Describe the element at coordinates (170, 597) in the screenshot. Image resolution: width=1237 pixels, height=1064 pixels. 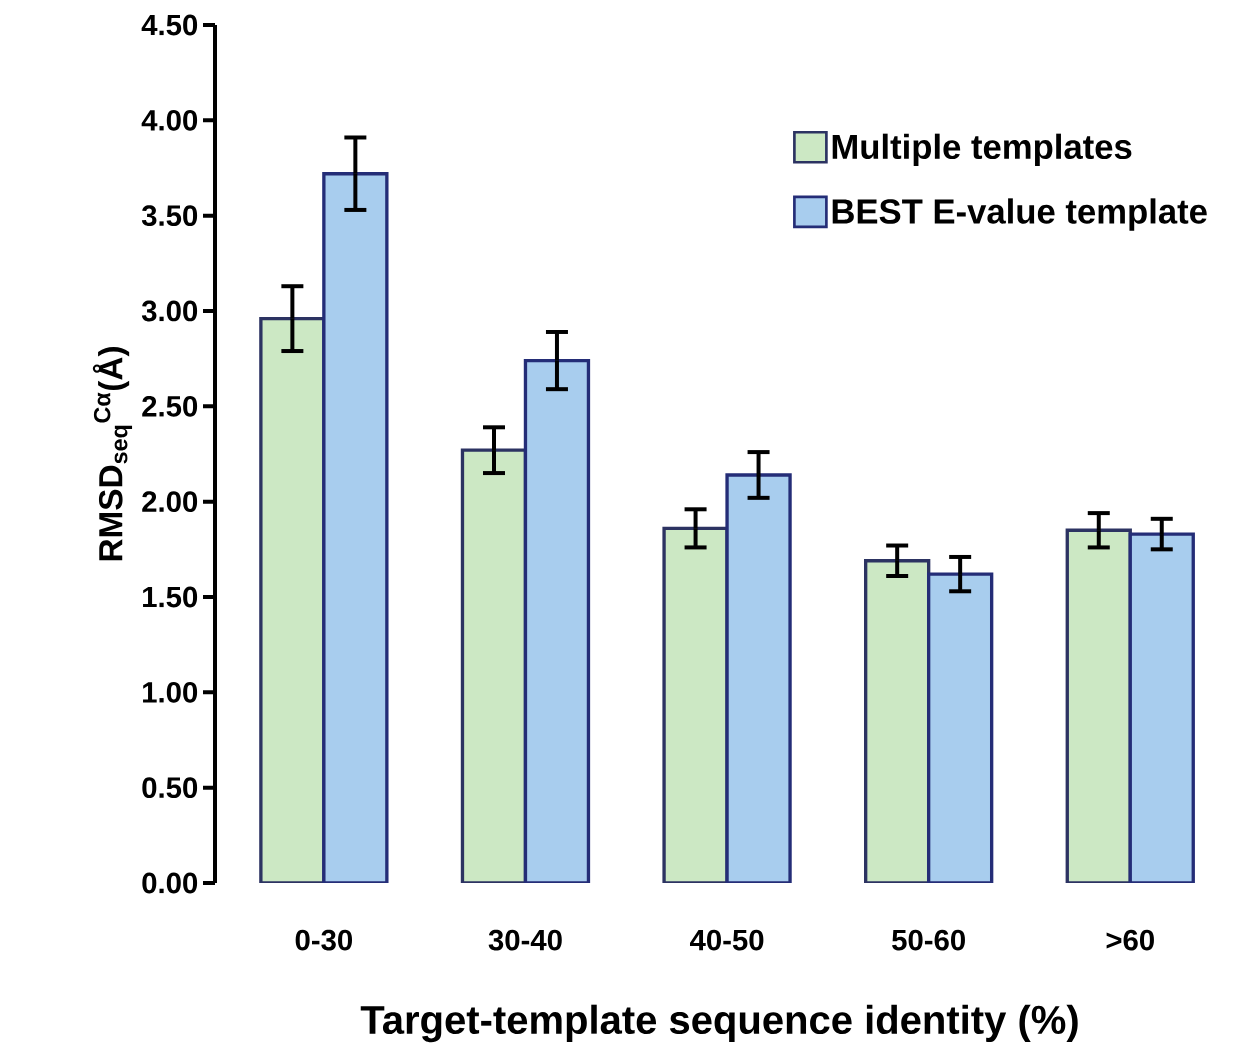
I see `y-tick-label: 1.50` at that location.